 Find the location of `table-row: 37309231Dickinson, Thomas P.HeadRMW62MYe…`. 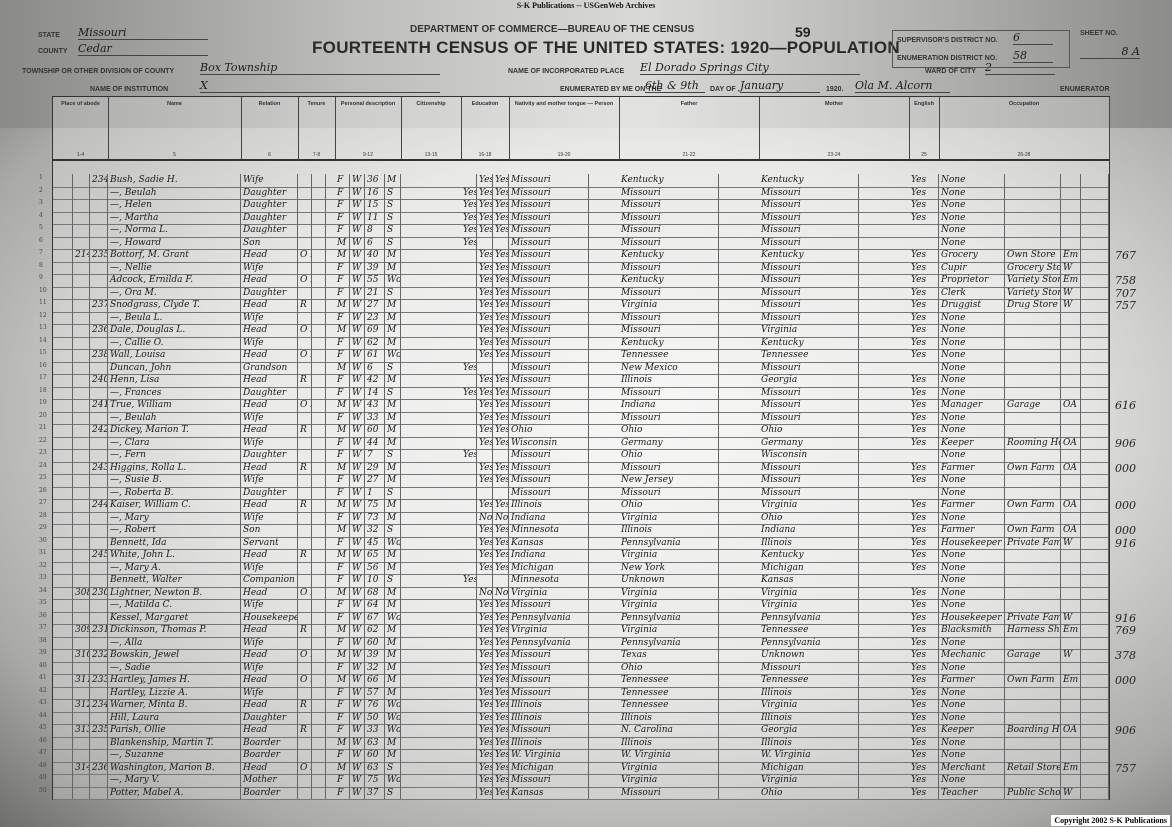

table-row: 37309231Dickinson, Thomas P.HeadRMW62MYe… is located at coordinates (587, 631).